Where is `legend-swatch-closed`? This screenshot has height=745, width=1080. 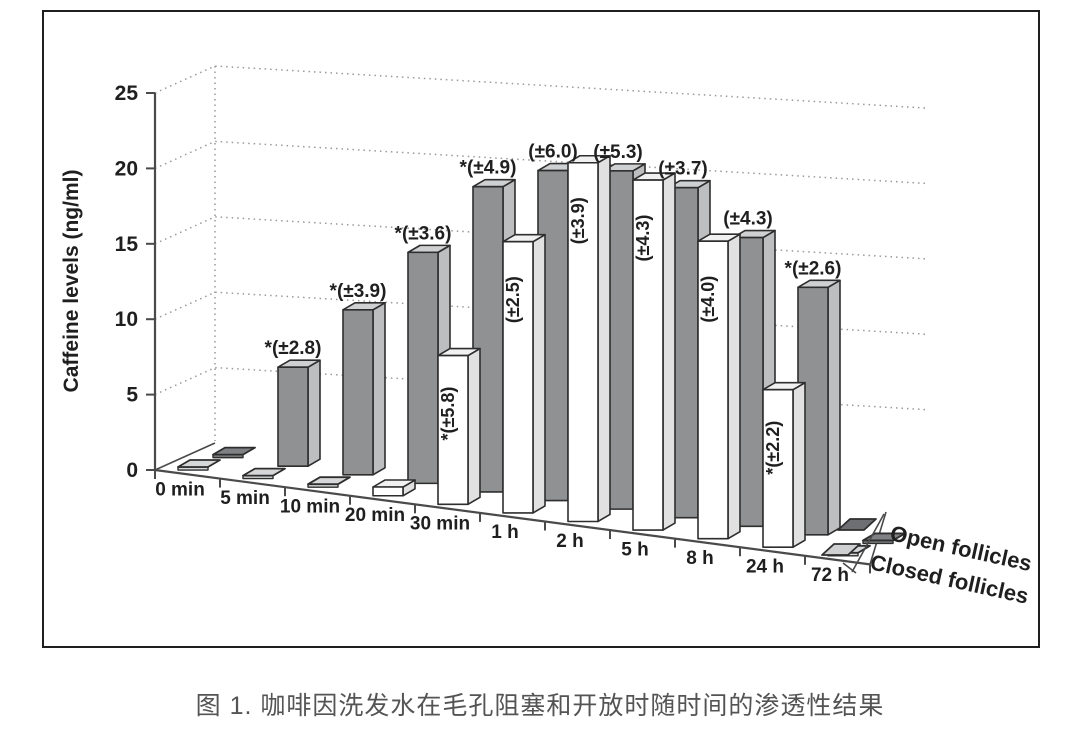
legend-swatch-closed is located at coordinates (841, 549).